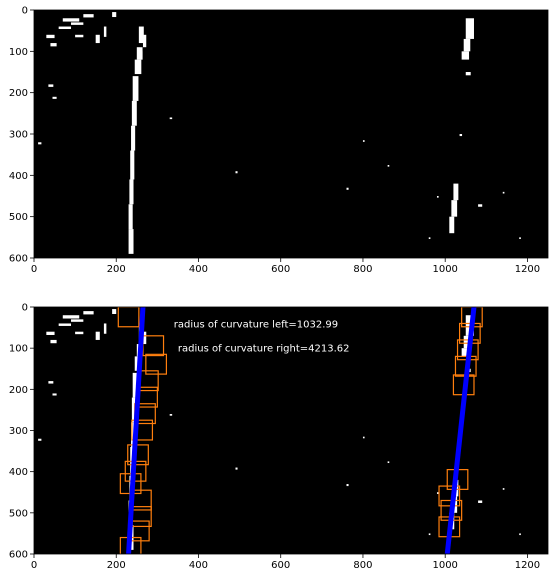 This screenshot has width=558, height=578. What do you see at coordinates (264, 348) in the screenshot?
I see `right-curvature-annotation: radius of curvature right=4213.62` at bounding box center [264, 348].